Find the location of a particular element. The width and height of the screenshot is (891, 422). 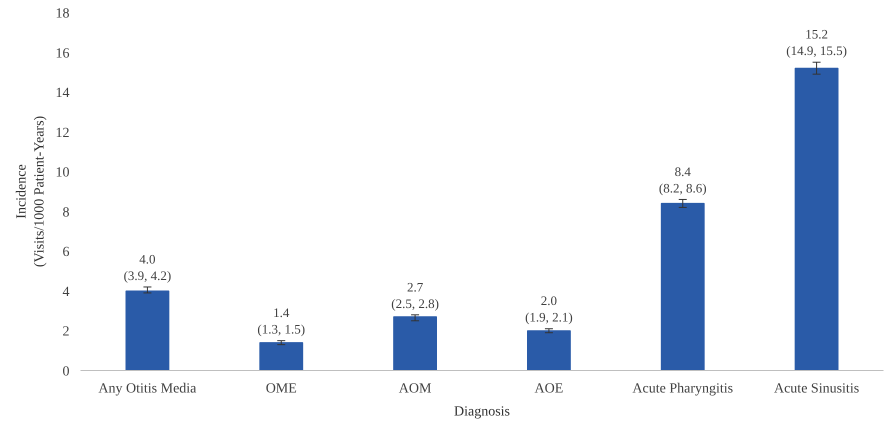

x-tick-label: Any Otitis Media is located at coordinates (148, 389).